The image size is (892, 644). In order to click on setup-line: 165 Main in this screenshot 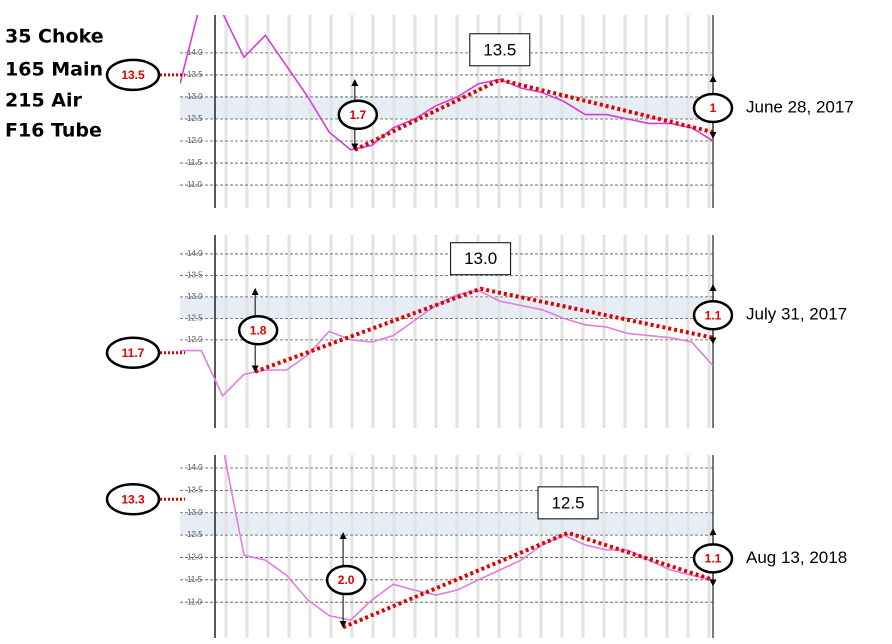, I will do `click(54, 70)`.